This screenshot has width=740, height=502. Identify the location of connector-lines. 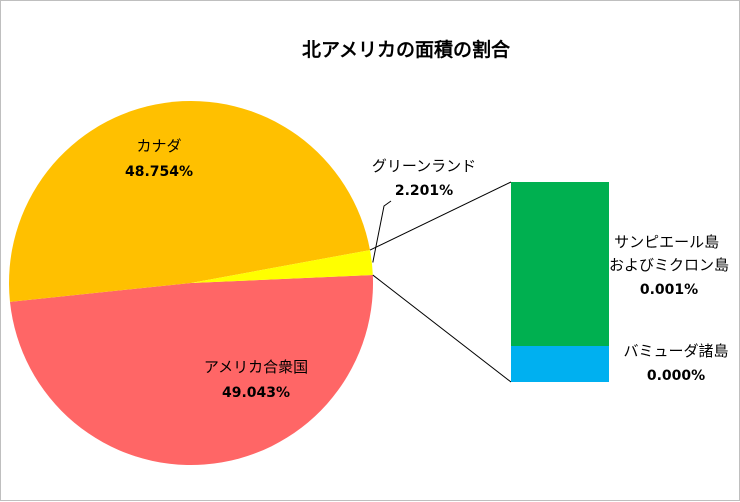
(440, 282).